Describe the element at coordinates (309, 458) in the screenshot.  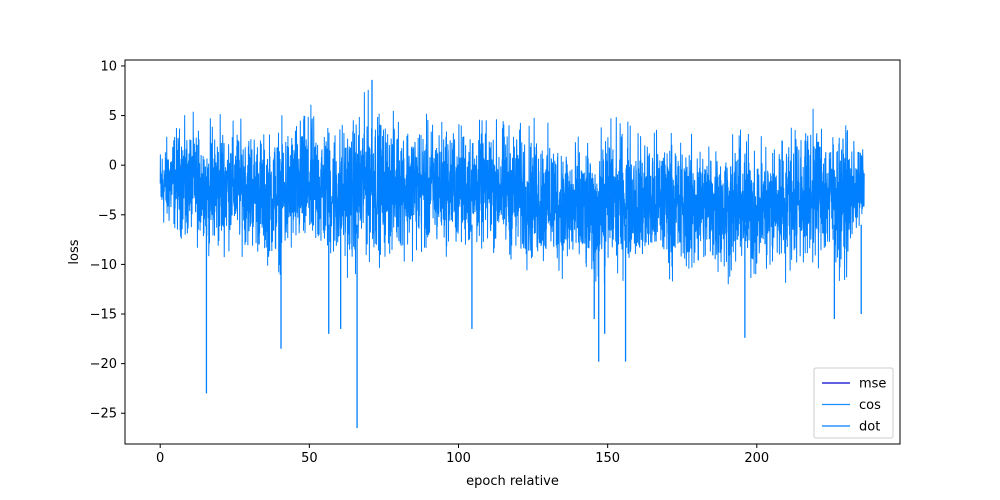
I see `x-tick-label: 50` at that location.